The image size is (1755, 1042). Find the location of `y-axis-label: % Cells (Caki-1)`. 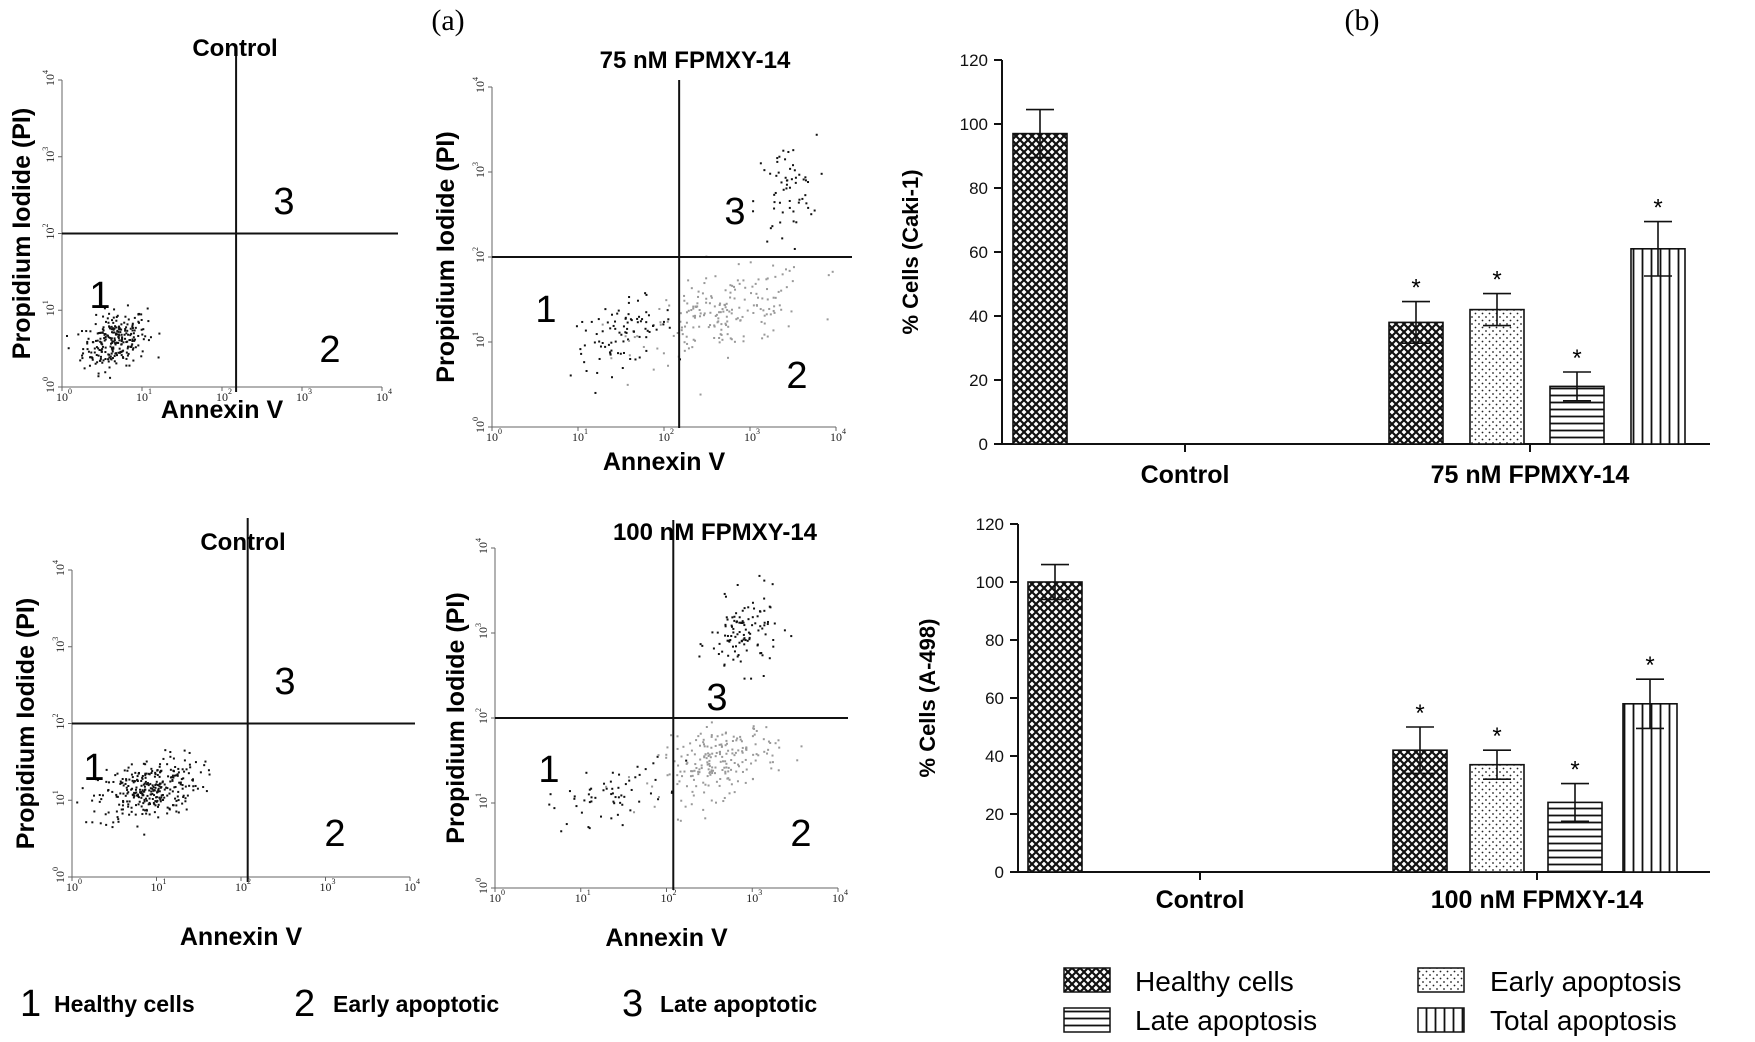

y-axis-label: % Cells (Caki-1) is located at coordinates (910, 251).